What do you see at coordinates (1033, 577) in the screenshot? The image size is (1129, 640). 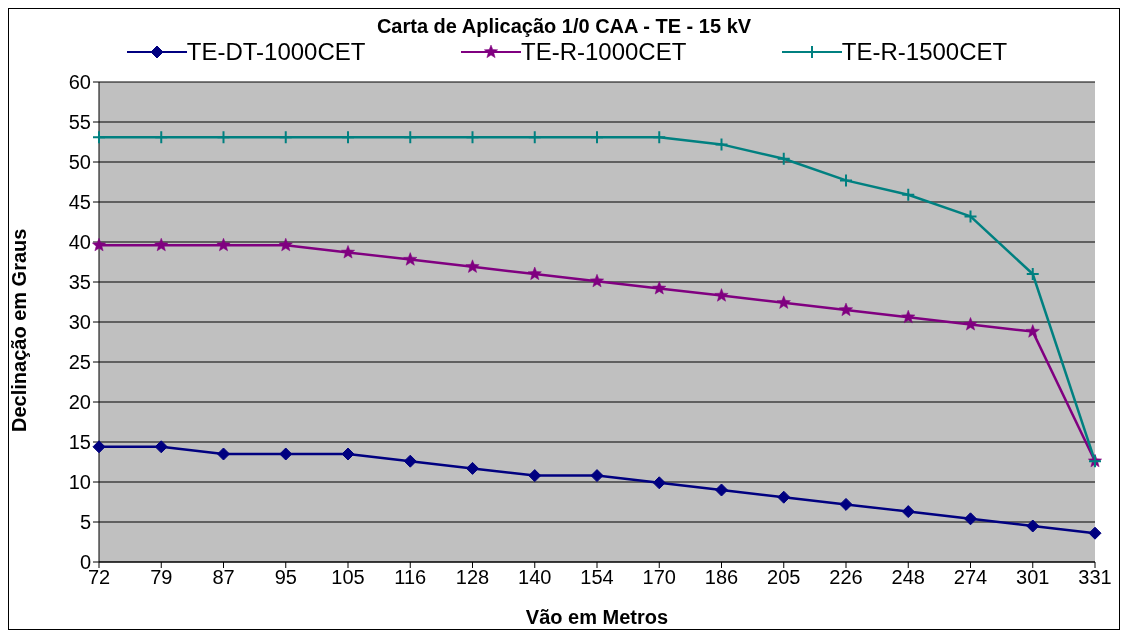 I see `x-tick-label: 301` at bounding box center [1033, 577].